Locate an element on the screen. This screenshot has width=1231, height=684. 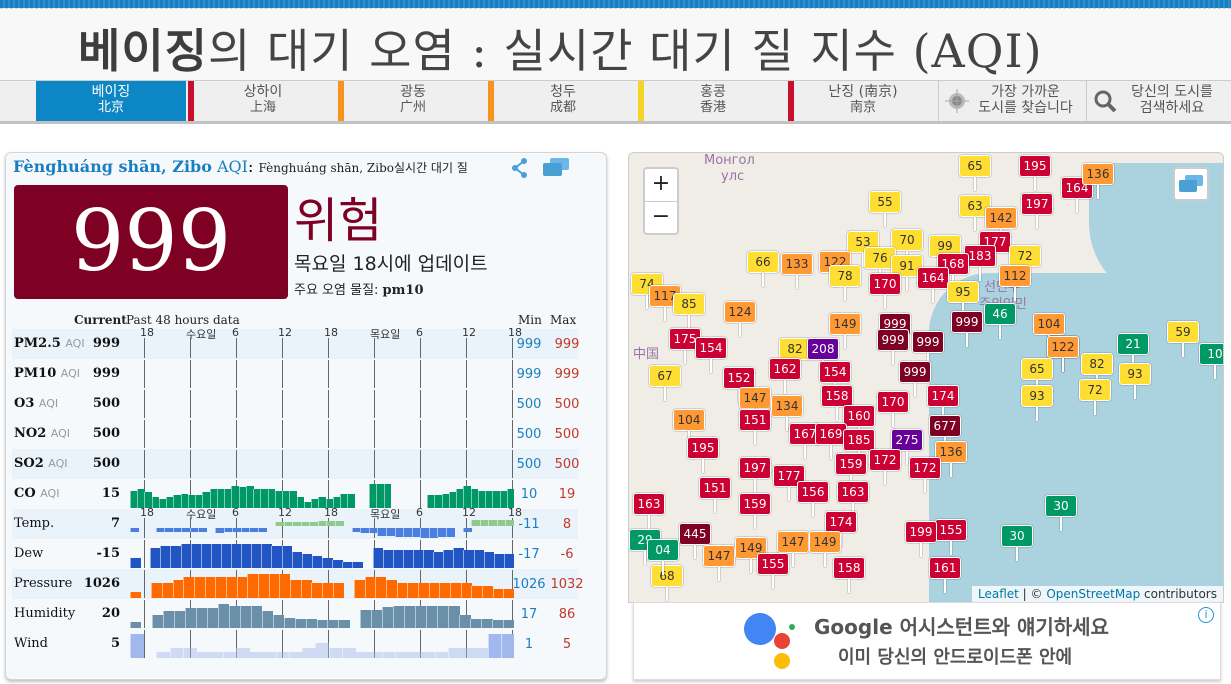
aqi-marker: 134 is located at coordinates (787, 413).